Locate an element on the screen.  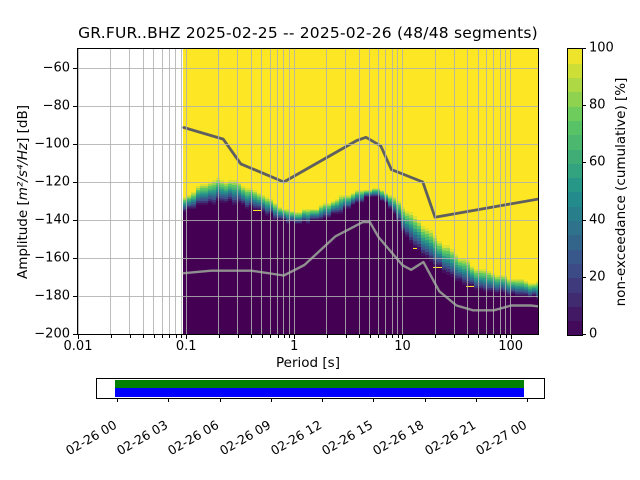
timeline-date-label: 02-26 18 is located at coordinates (398, 438).